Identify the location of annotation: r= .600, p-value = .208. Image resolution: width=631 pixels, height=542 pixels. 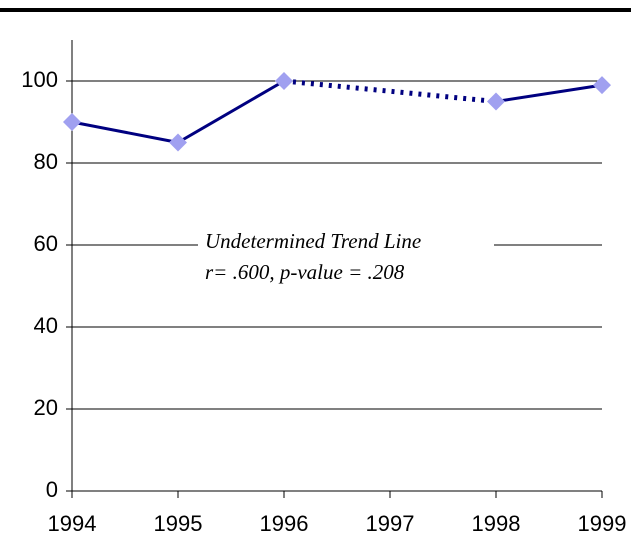
(305, 272).